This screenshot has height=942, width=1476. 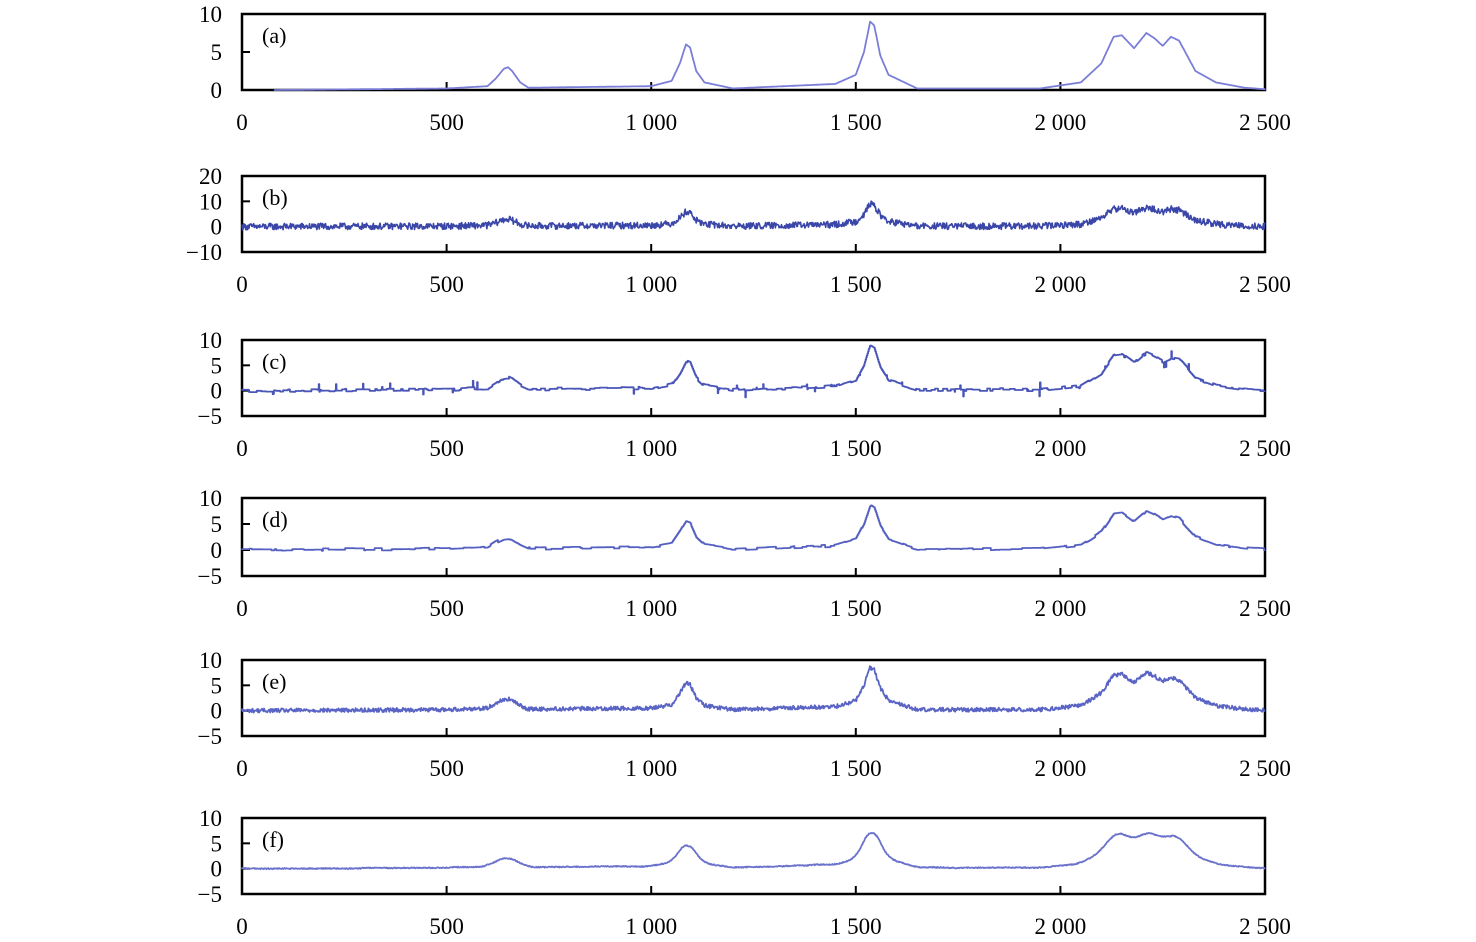 I want to click on series-line-e, so click(x=753, y=689).